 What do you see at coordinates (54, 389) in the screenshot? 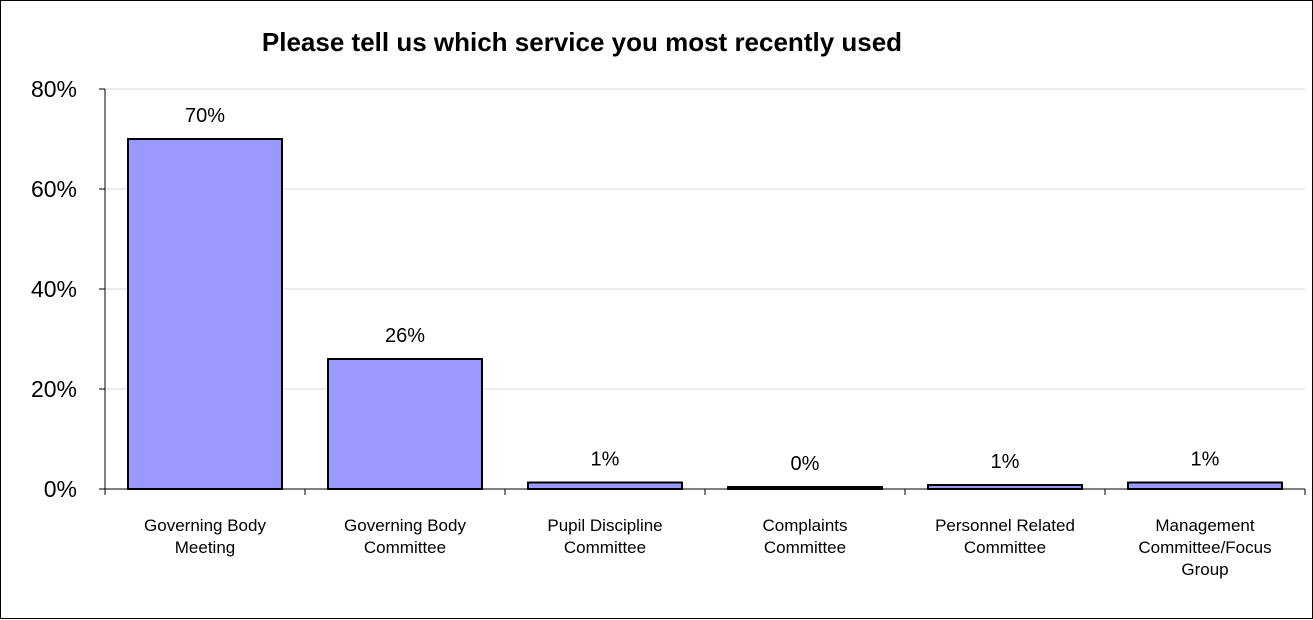
I see `y-tick-label: 20%` at bounding box center [54, 389].